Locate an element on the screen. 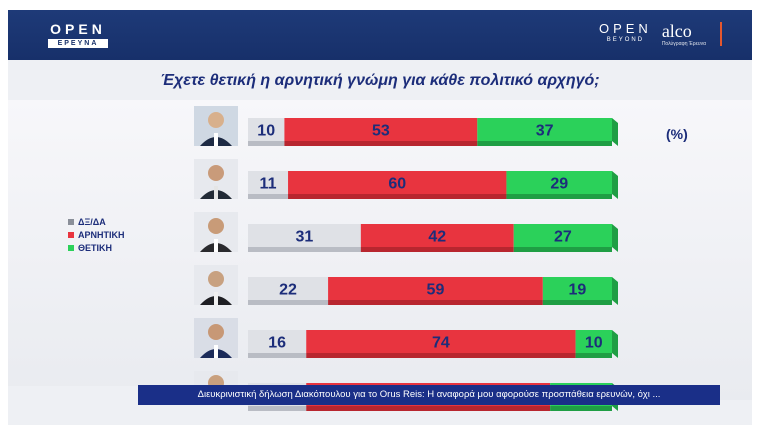  bar-row-2: 11 60 29 is located at coordinates (433, 185).